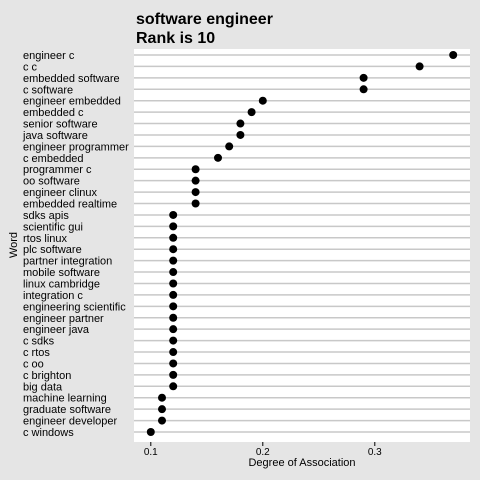 The width and height of the screenshot is (480, 480). Describe the element at coordinates (61, 284) in the screenshot. I see `y-tick-label: linux cambridge` at that location.